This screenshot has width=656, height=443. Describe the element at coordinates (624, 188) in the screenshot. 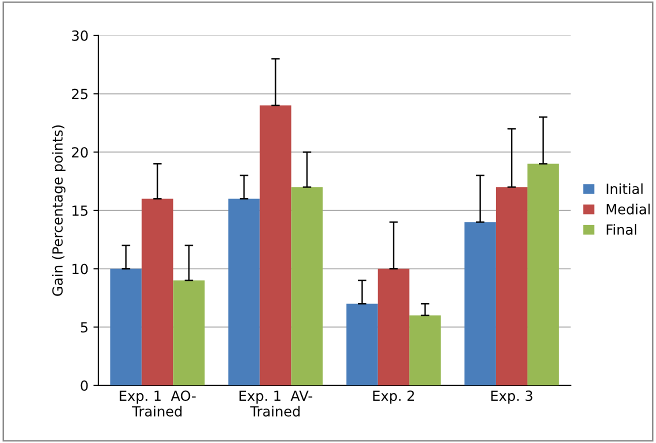

I see `legend-label: Initial` at that location.